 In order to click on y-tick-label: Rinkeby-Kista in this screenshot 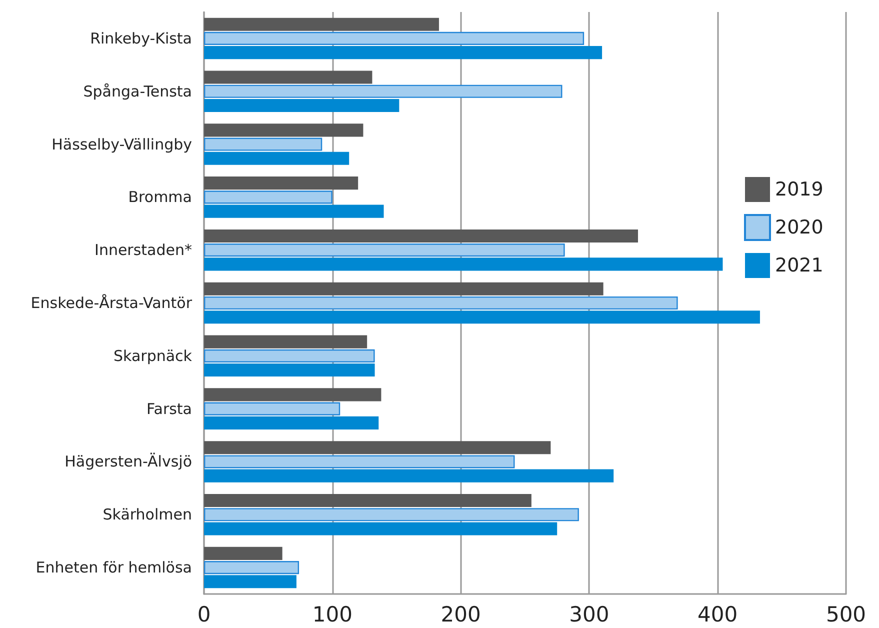, I will do `click(141, 38)`.